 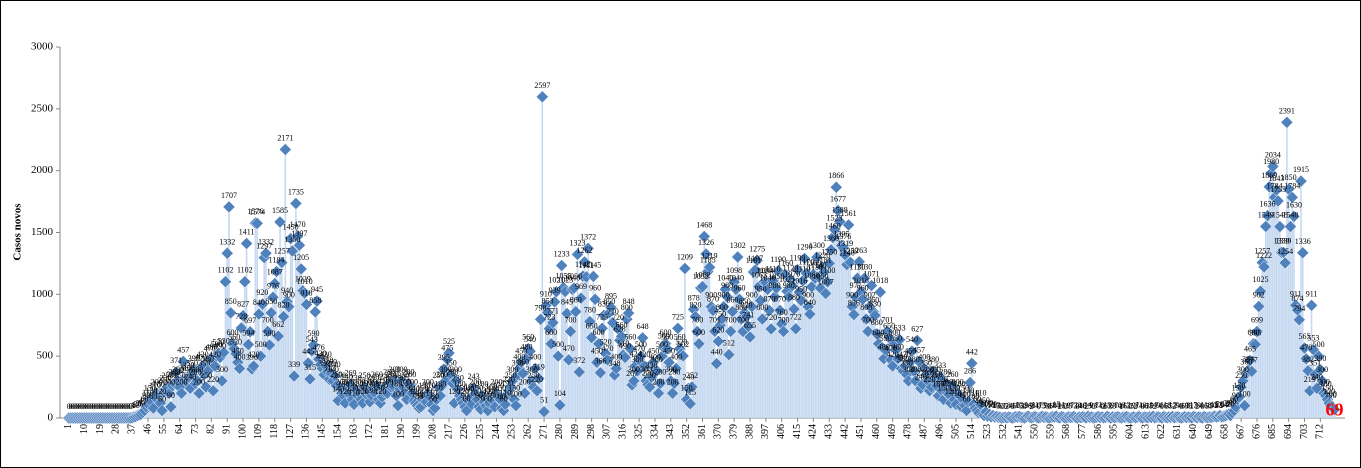 What do you see at coordinates (290, 431) in the screenshot?
I see `x-tick-label: 127` at bounding box center [290, 431].